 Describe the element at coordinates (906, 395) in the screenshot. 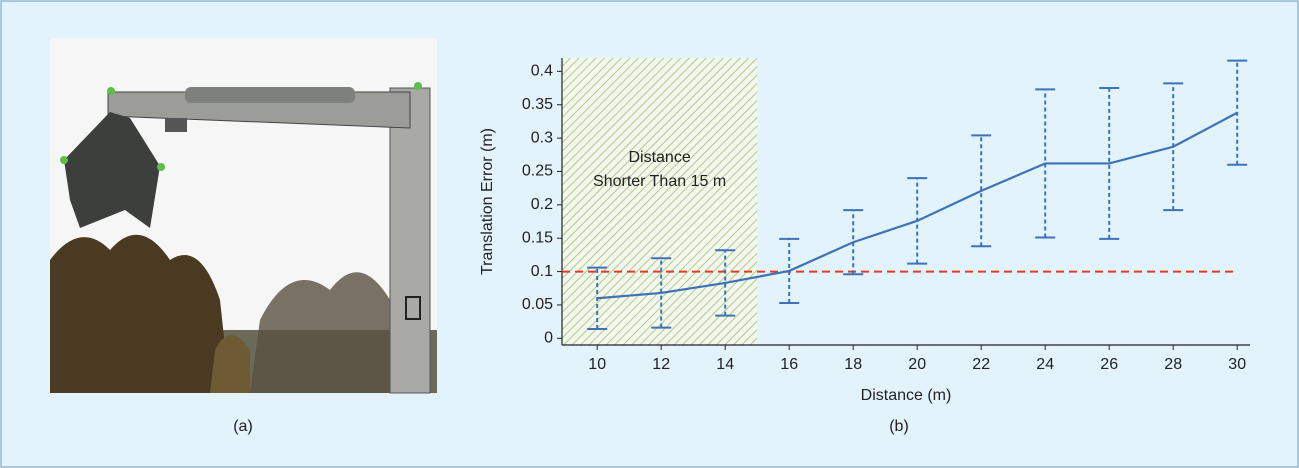

I see `x-axis-label: Distance (m)` at that location.